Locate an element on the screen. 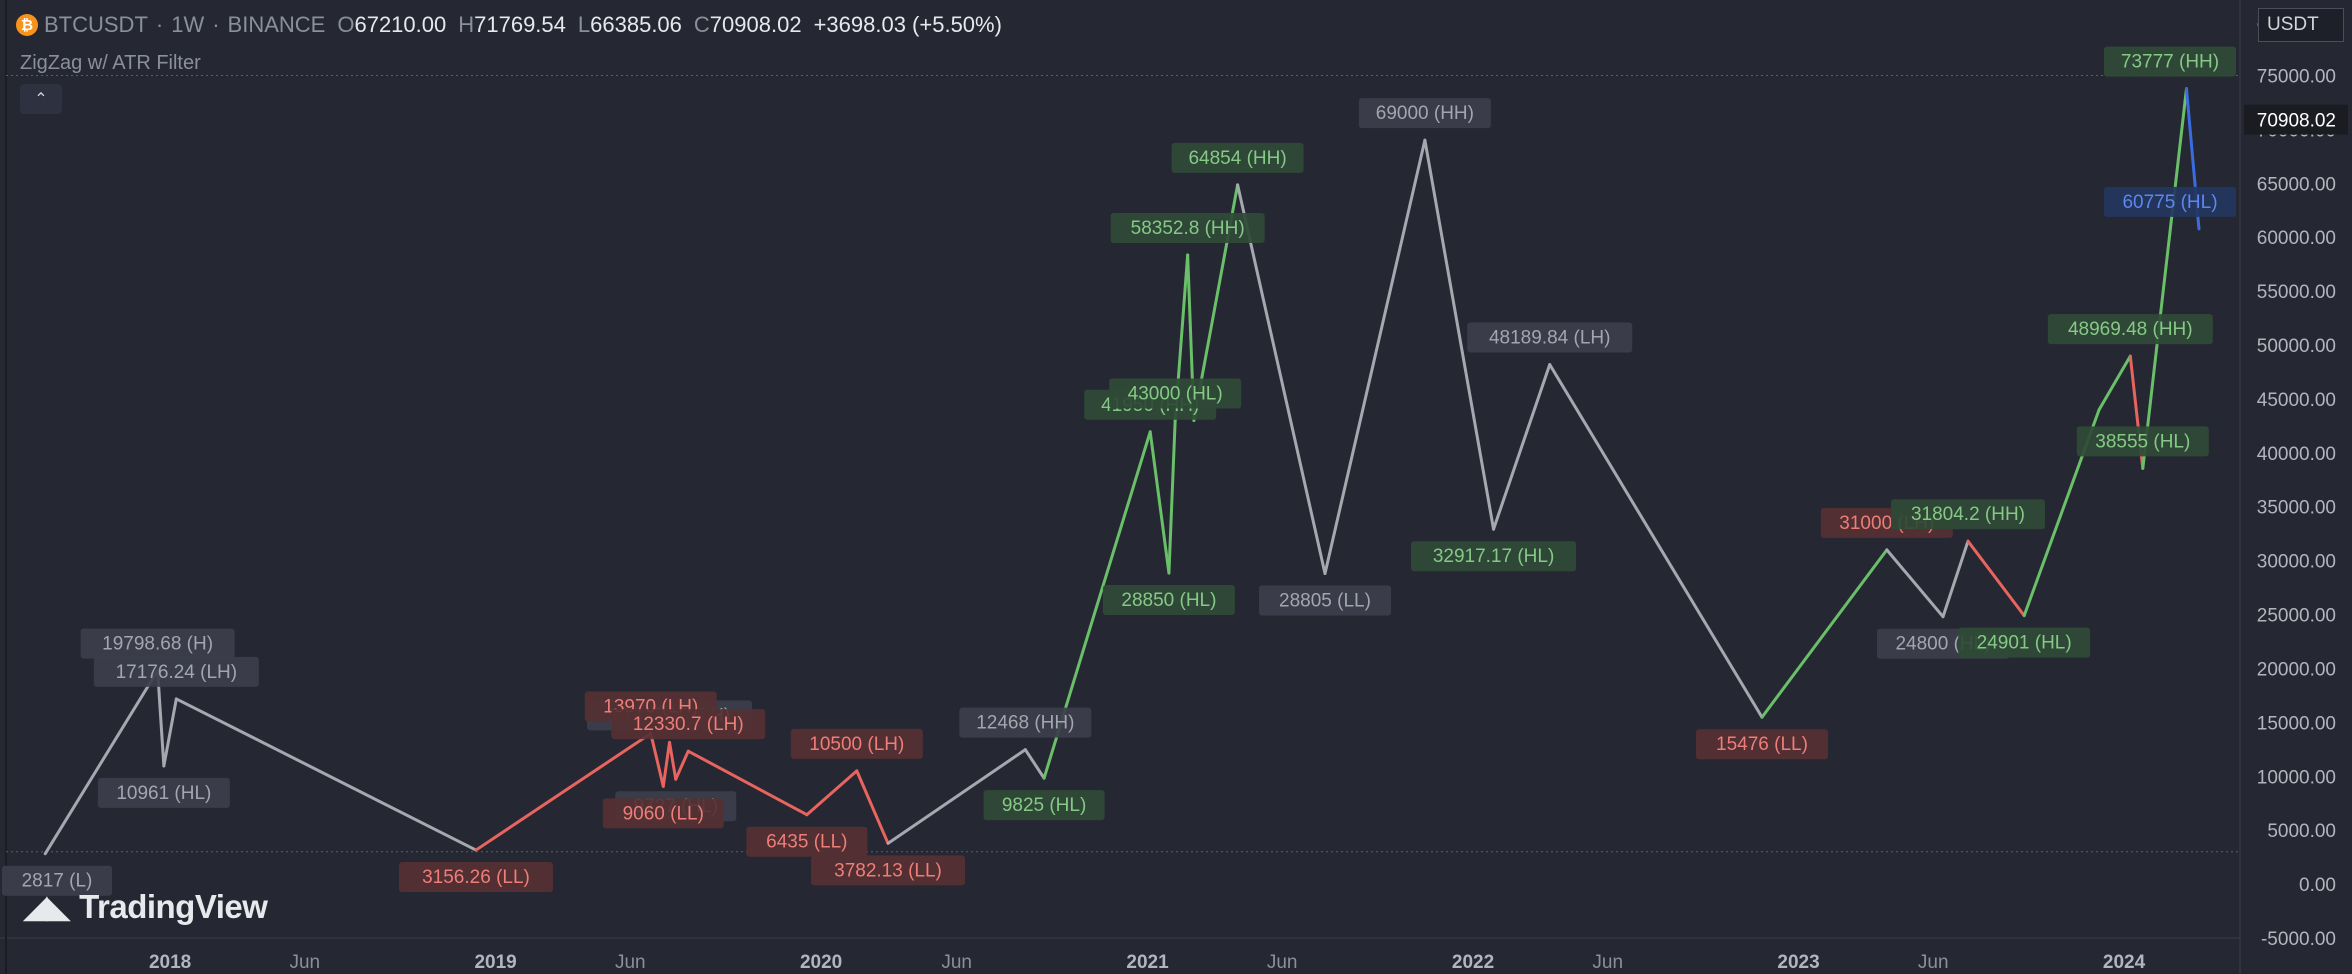  pivot-label: 58352.8 (HH) is located at coordinates (1188, 228).